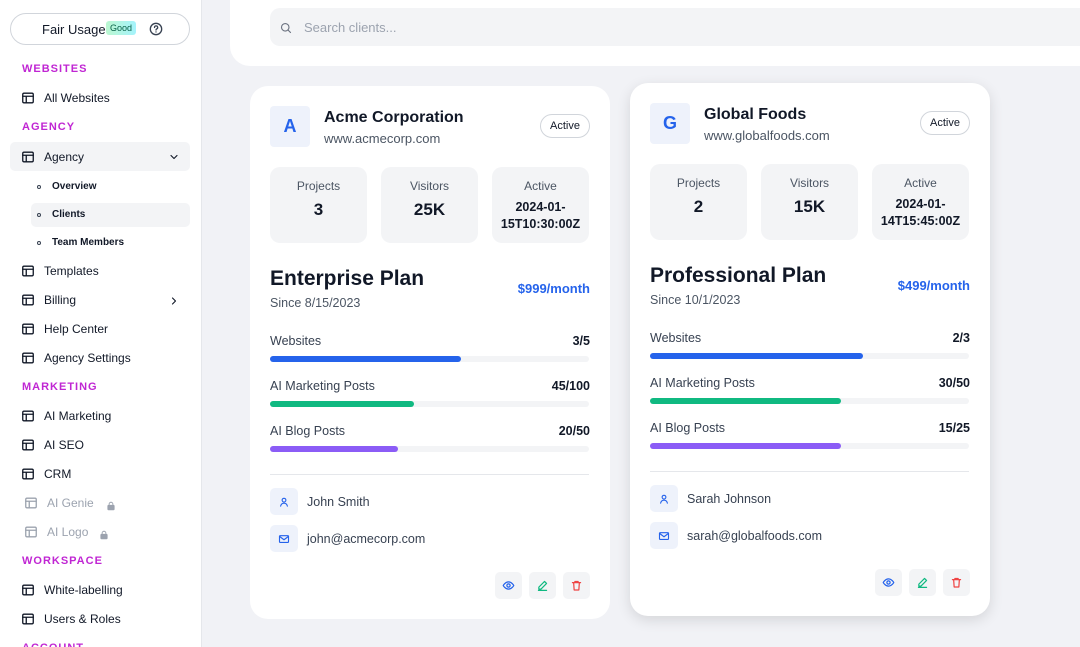 Image resolution: width=1080 pixels, height=647 pixels. I want to click on stat-box: Active 2024-01-14T15:45:00Z, so click(920, 202).